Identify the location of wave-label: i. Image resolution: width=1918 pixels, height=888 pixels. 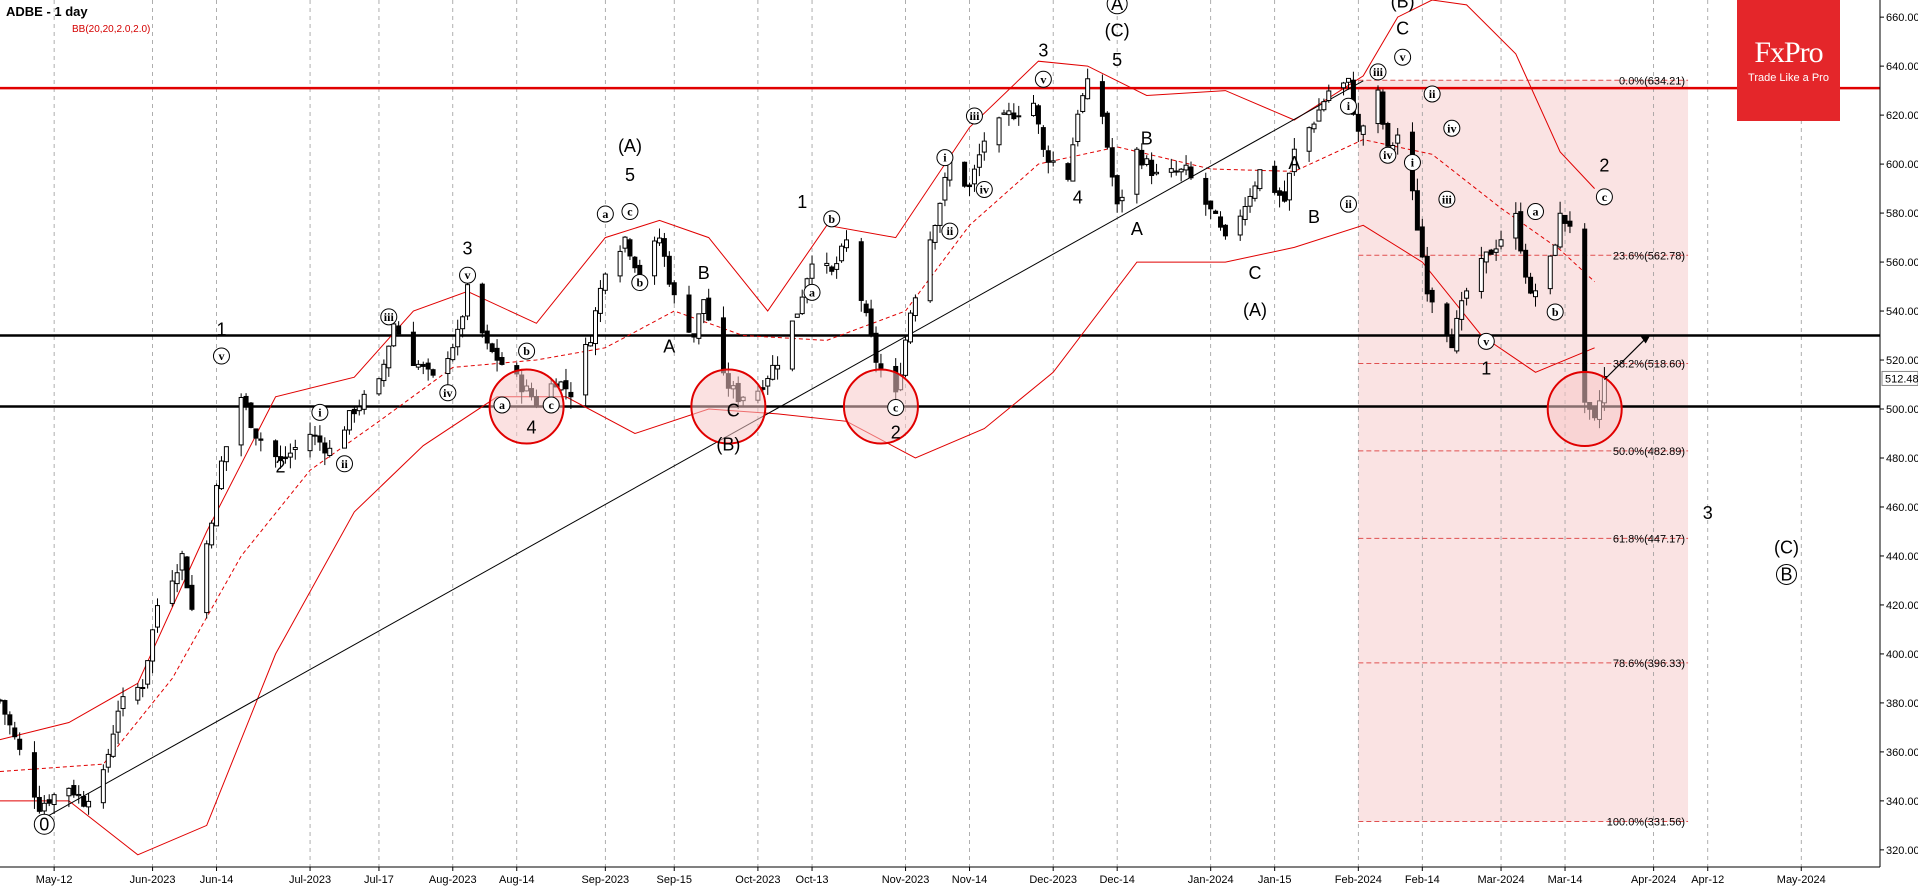
(320, 412).